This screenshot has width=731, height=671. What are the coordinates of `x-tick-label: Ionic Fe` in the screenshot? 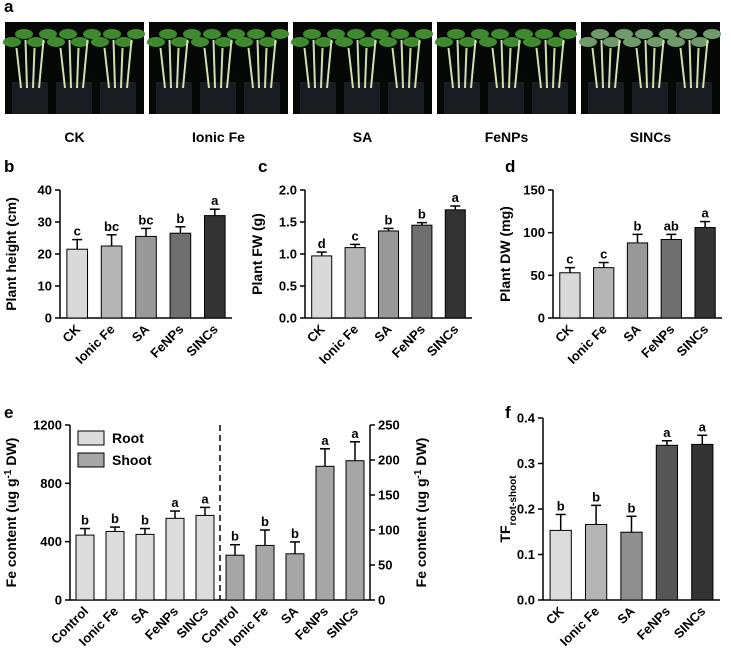 It's located at (579, 626).